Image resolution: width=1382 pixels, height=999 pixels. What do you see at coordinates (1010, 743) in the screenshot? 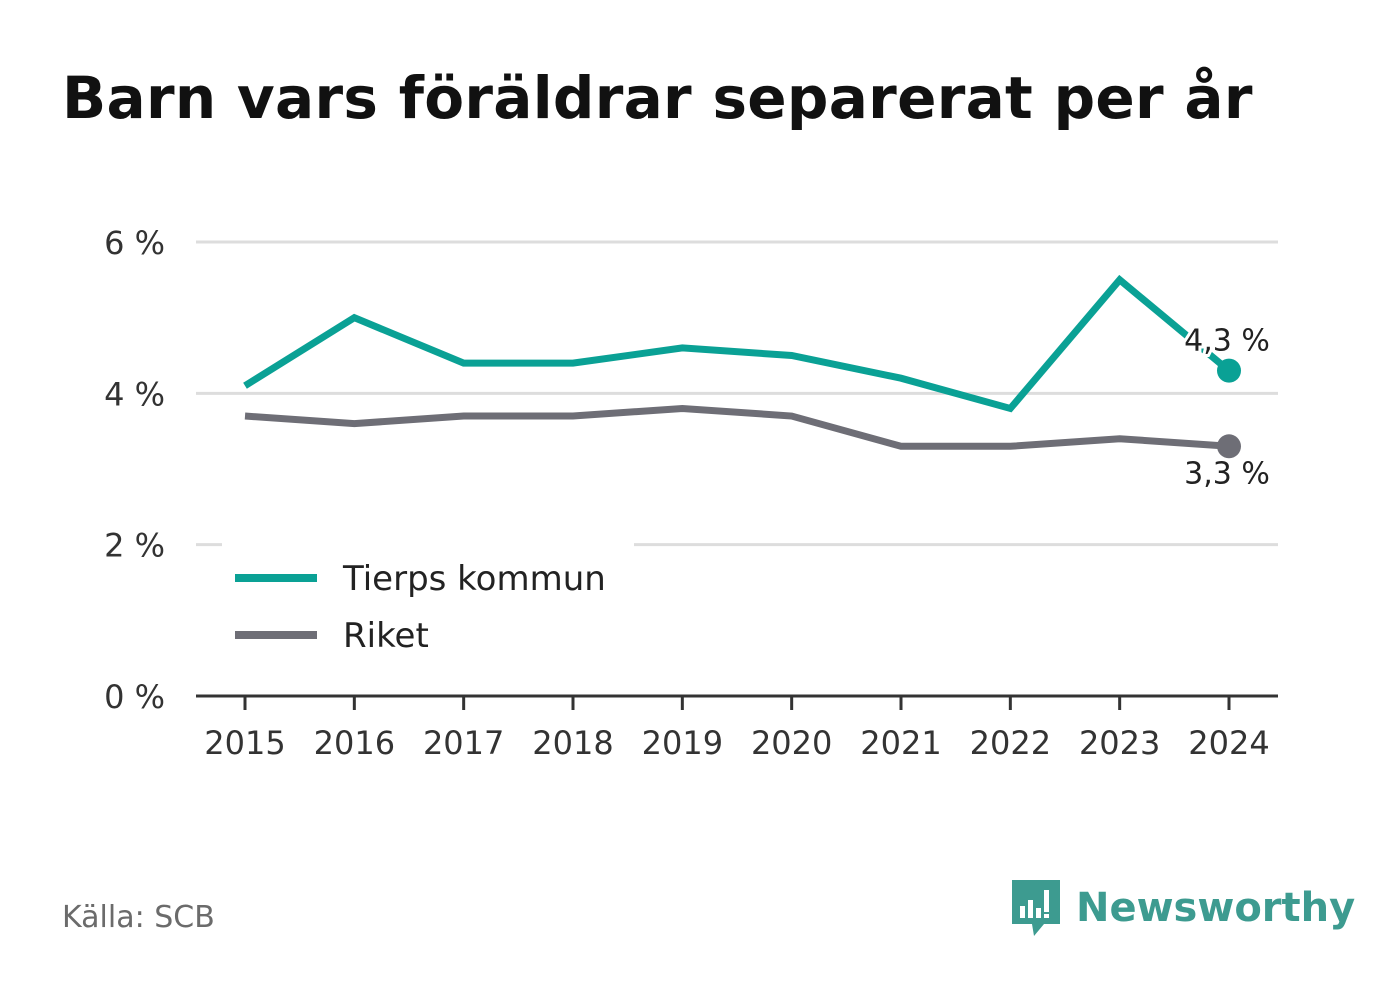
I see `x-tick-label: 2022` at bounding box center [1010, 743].